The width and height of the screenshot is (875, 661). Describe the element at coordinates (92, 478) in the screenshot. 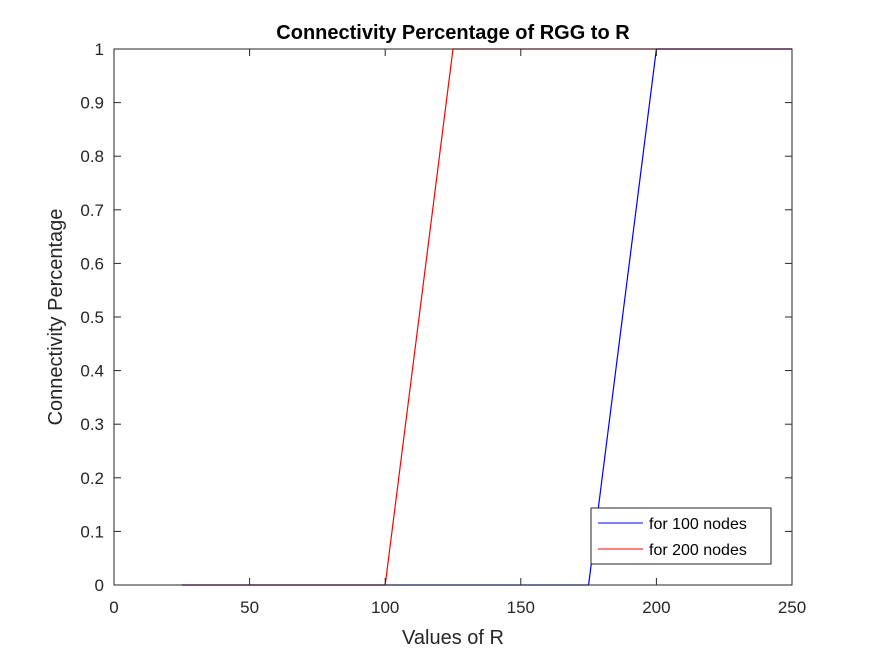

I see `y-tick-label: 0.2` at that location.